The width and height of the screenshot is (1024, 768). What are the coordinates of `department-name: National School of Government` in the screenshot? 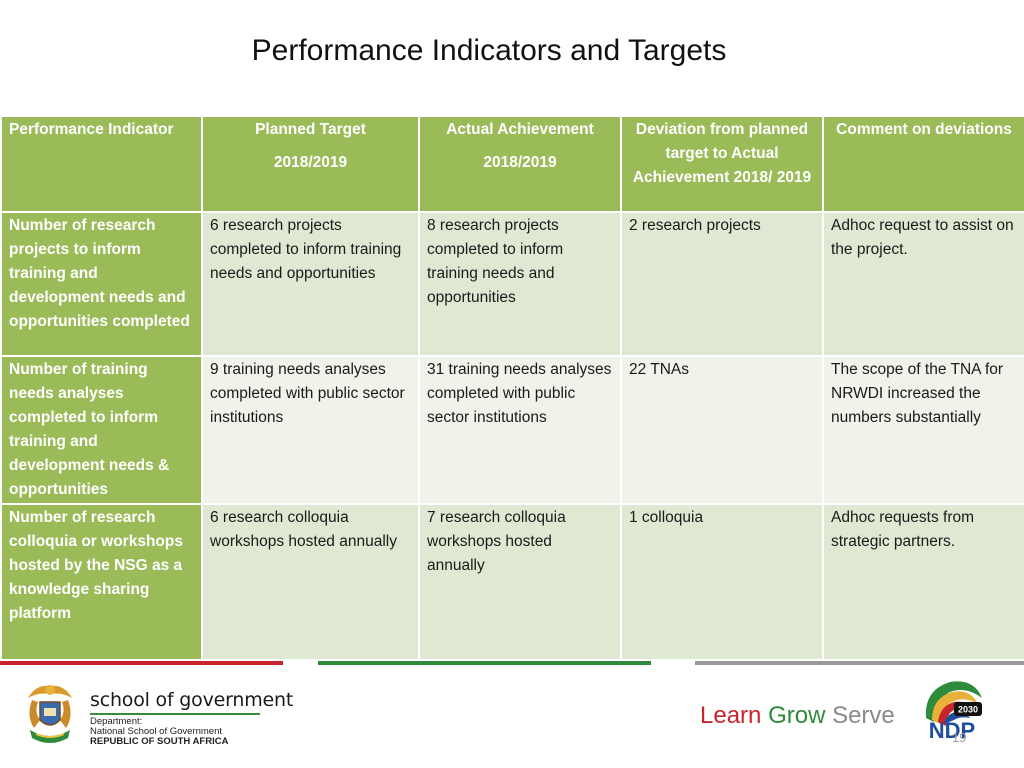 It's located at (156, 731).